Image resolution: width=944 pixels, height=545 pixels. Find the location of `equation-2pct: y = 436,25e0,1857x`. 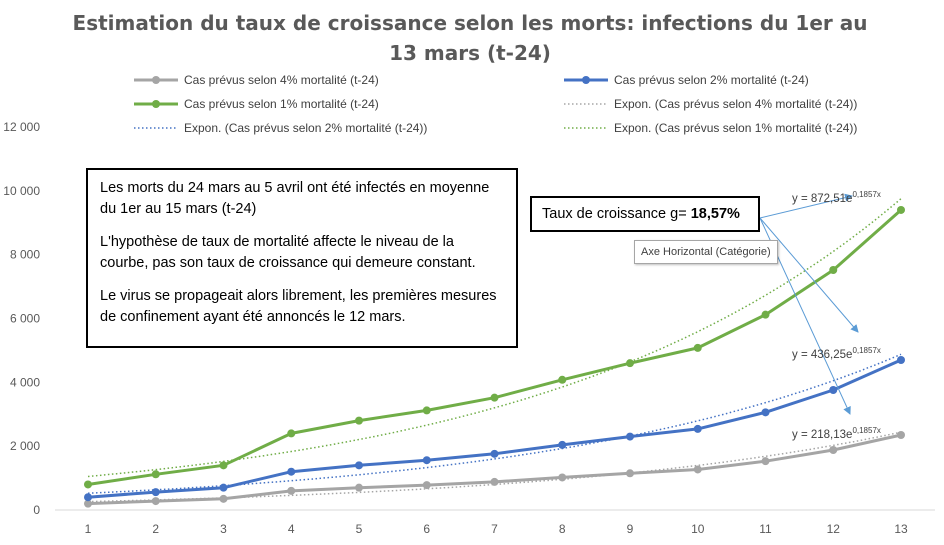

equation-2pct: y = 436,25e0,1857x is located at coordinates (836, 353).